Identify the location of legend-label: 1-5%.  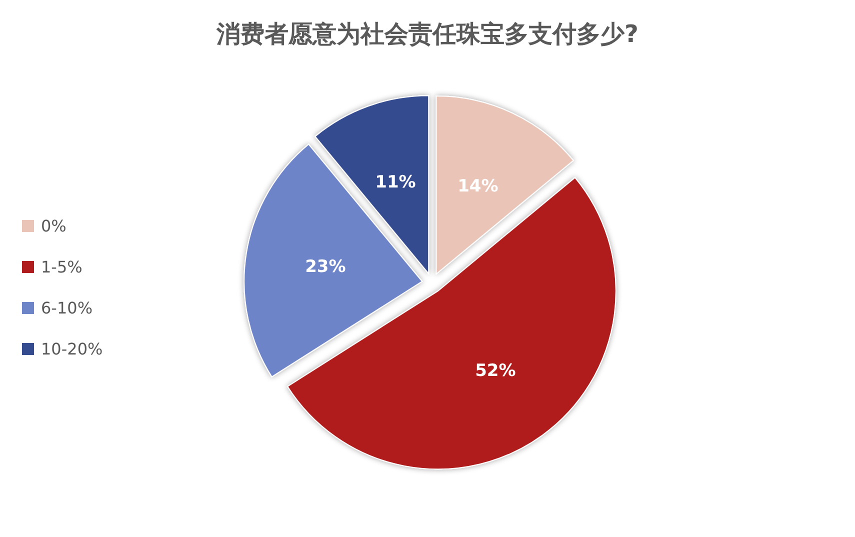
(61, 267).